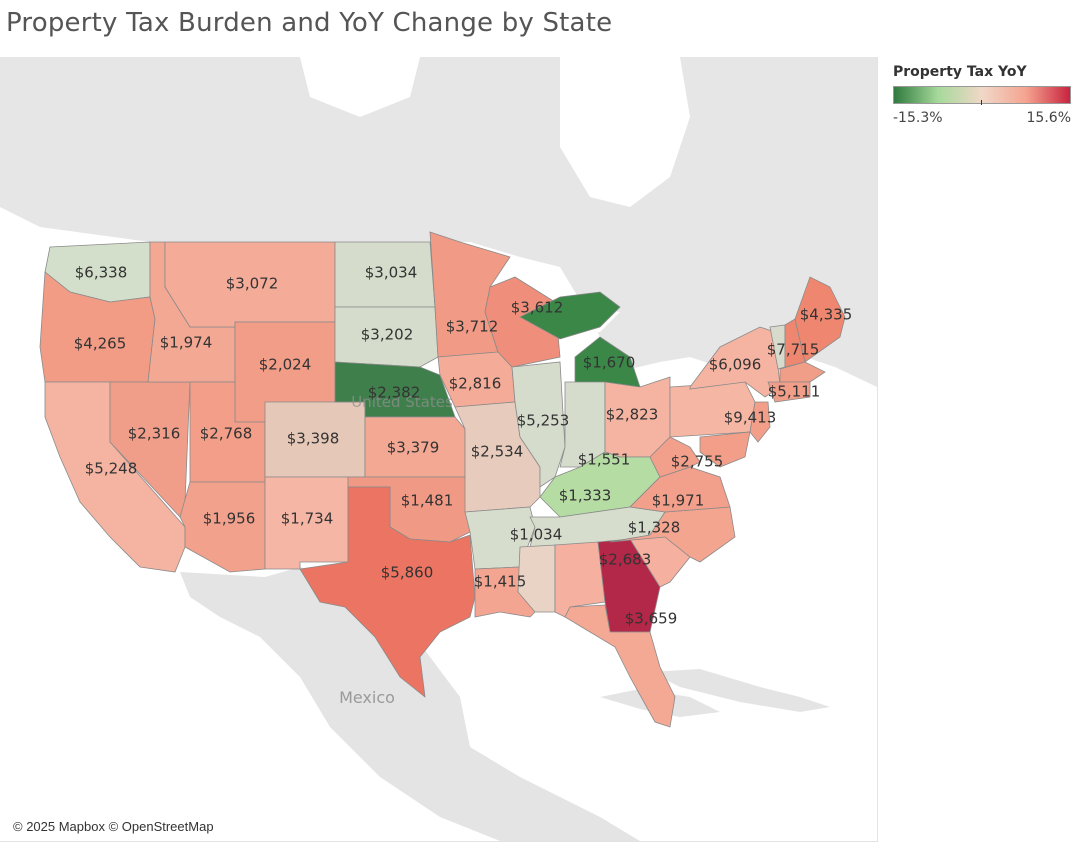  What do you see at coordinates (918, 118) in the screenshot?
I see `legend-min-label: -15.3%` at bounding box center [918, 118].